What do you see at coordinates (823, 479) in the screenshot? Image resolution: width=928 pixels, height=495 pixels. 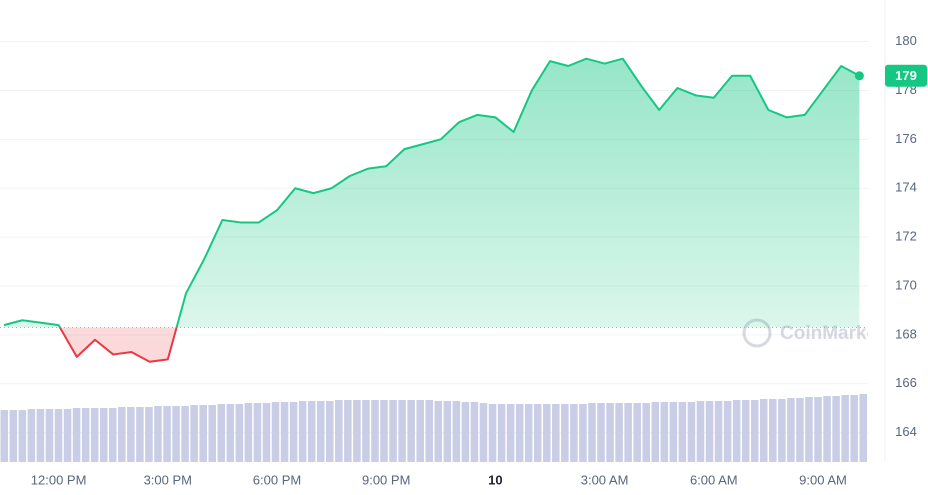 I see `x-tick-label: 9:00 AM` at bounding box center [823, 479].